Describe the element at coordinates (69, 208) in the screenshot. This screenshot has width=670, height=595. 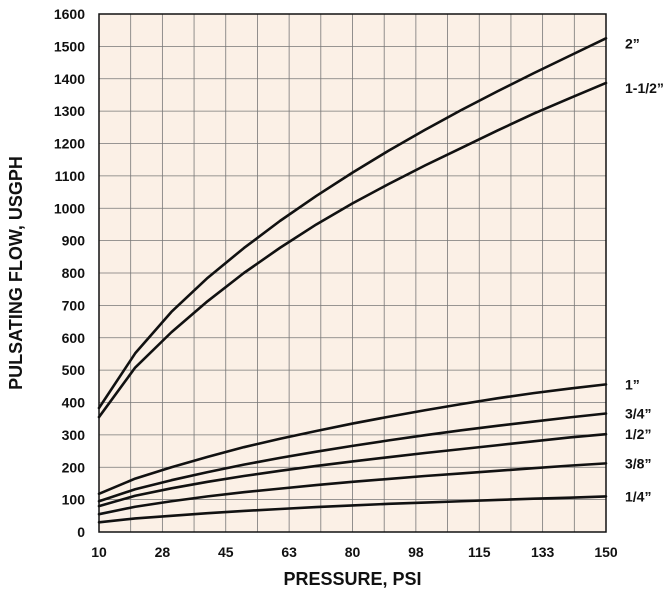
I see `y-tick-label: 1000` at that location.